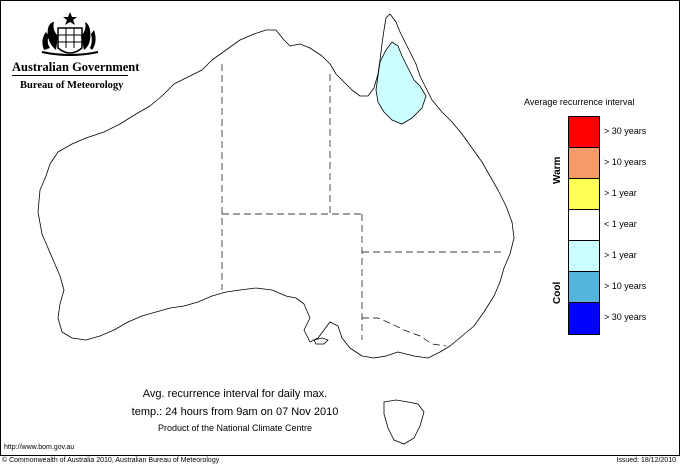  Describe the element at coordinates (557, 170) in the screenshot. I see `legend-warm-label: Warm` at that location.